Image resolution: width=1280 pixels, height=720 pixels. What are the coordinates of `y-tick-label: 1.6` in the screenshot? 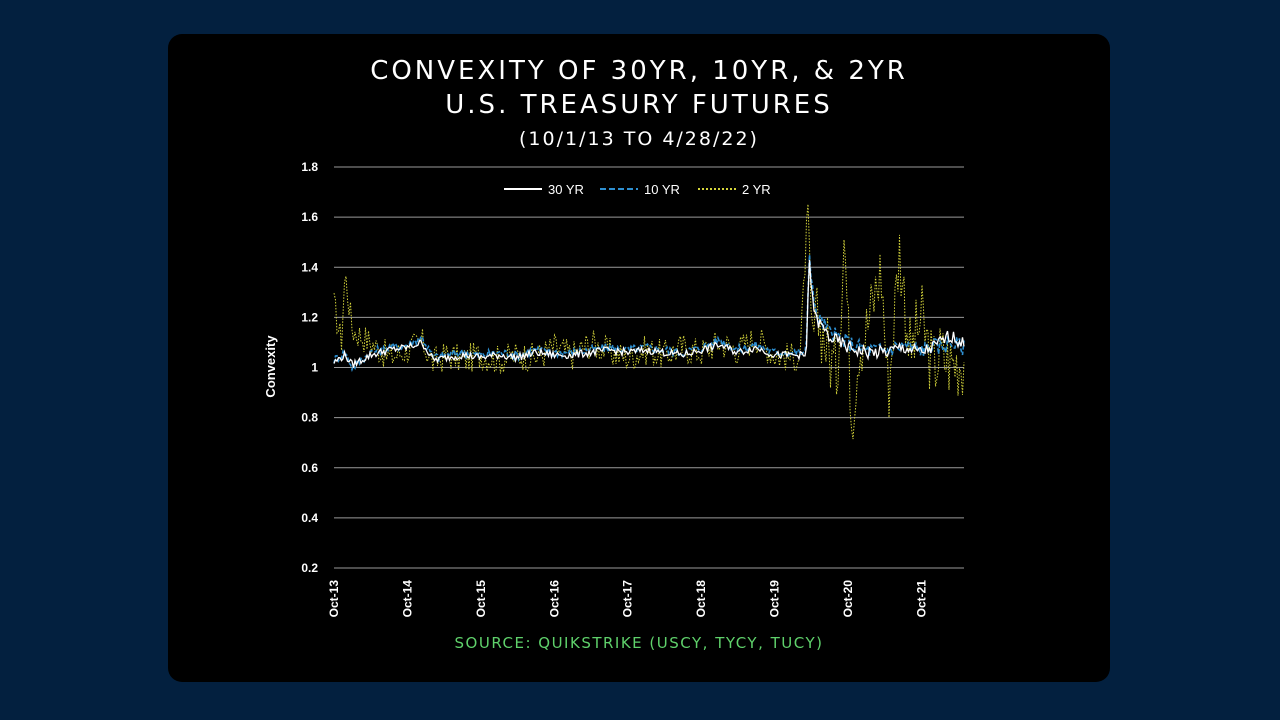 It's located at (309, 217).